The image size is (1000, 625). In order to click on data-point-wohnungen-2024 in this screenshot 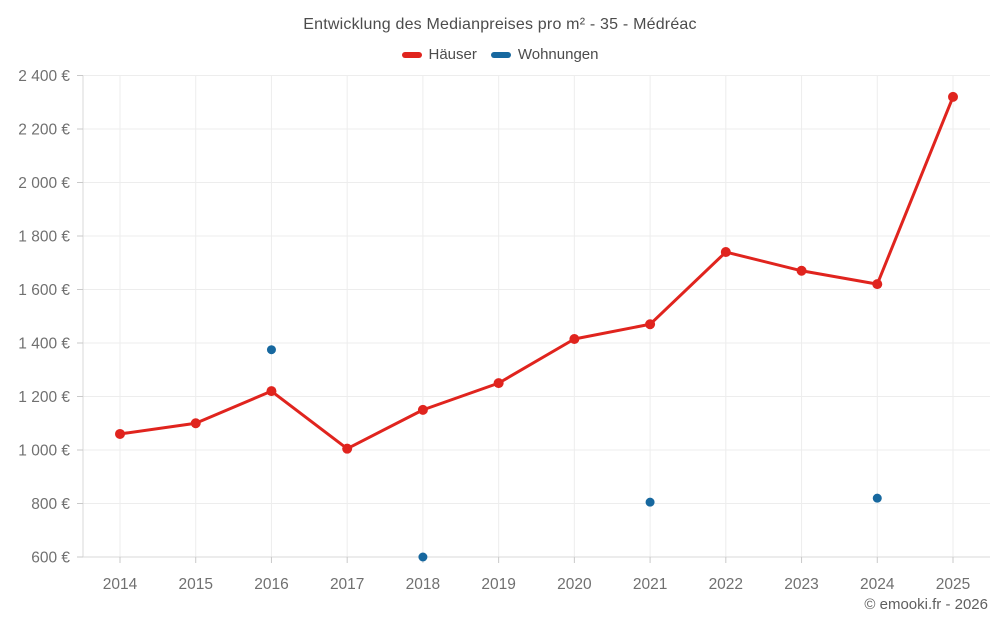, I will do `click(877, 498)`.